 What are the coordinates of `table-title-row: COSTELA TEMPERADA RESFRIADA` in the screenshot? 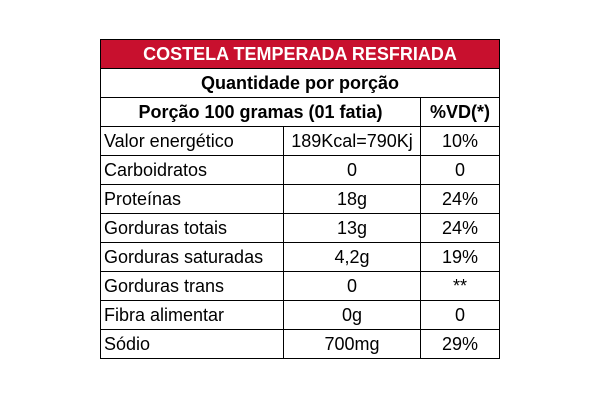 It's located at (300, 54).